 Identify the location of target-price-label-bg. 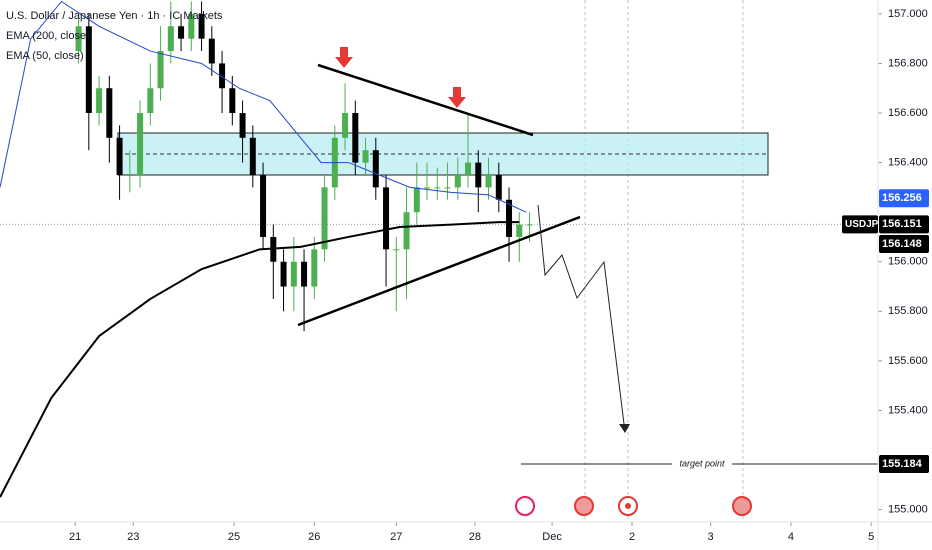
(904, 464).